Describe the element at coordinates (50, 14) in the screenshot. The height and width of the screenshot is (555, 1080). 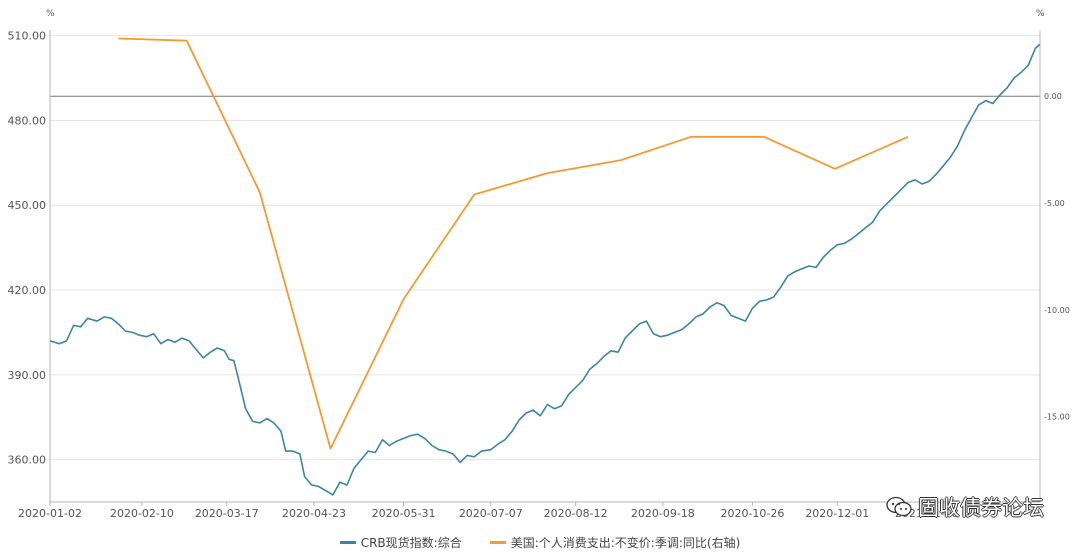
I see `left-unit-label: %` at that location.